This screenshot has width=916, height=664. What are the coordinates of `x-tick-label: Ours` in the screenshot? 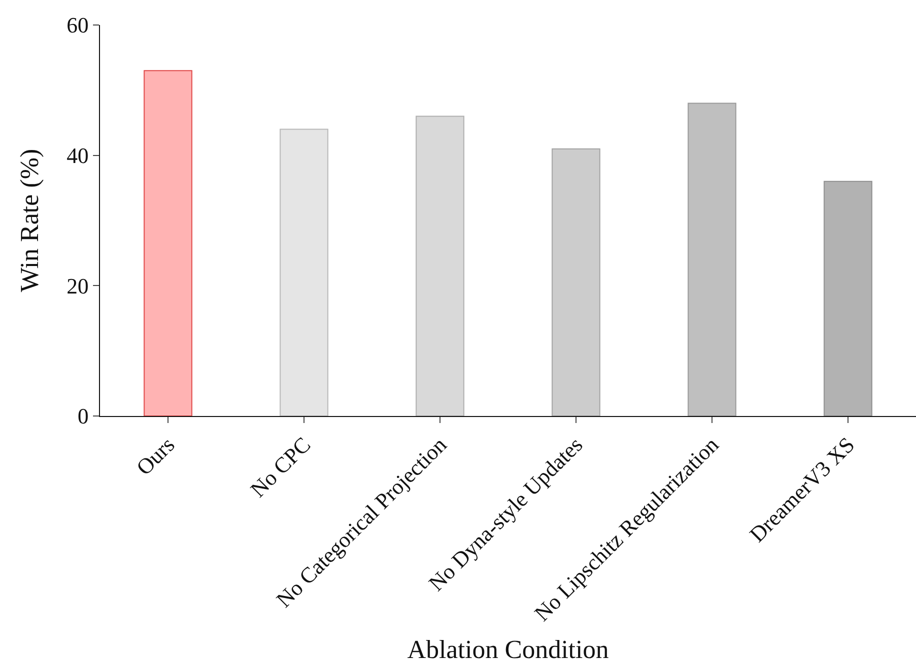 It's located at (155, 456).